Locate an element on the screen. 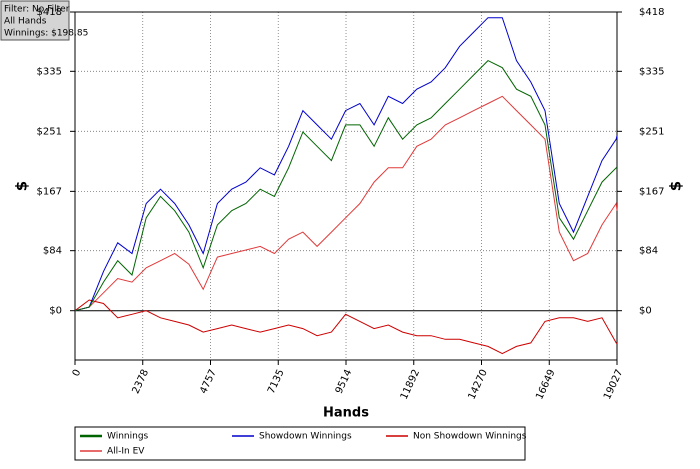 This screenshot has height=469, width=700. legend-label: Showdown Winnings is located at coordinates (305, 437).